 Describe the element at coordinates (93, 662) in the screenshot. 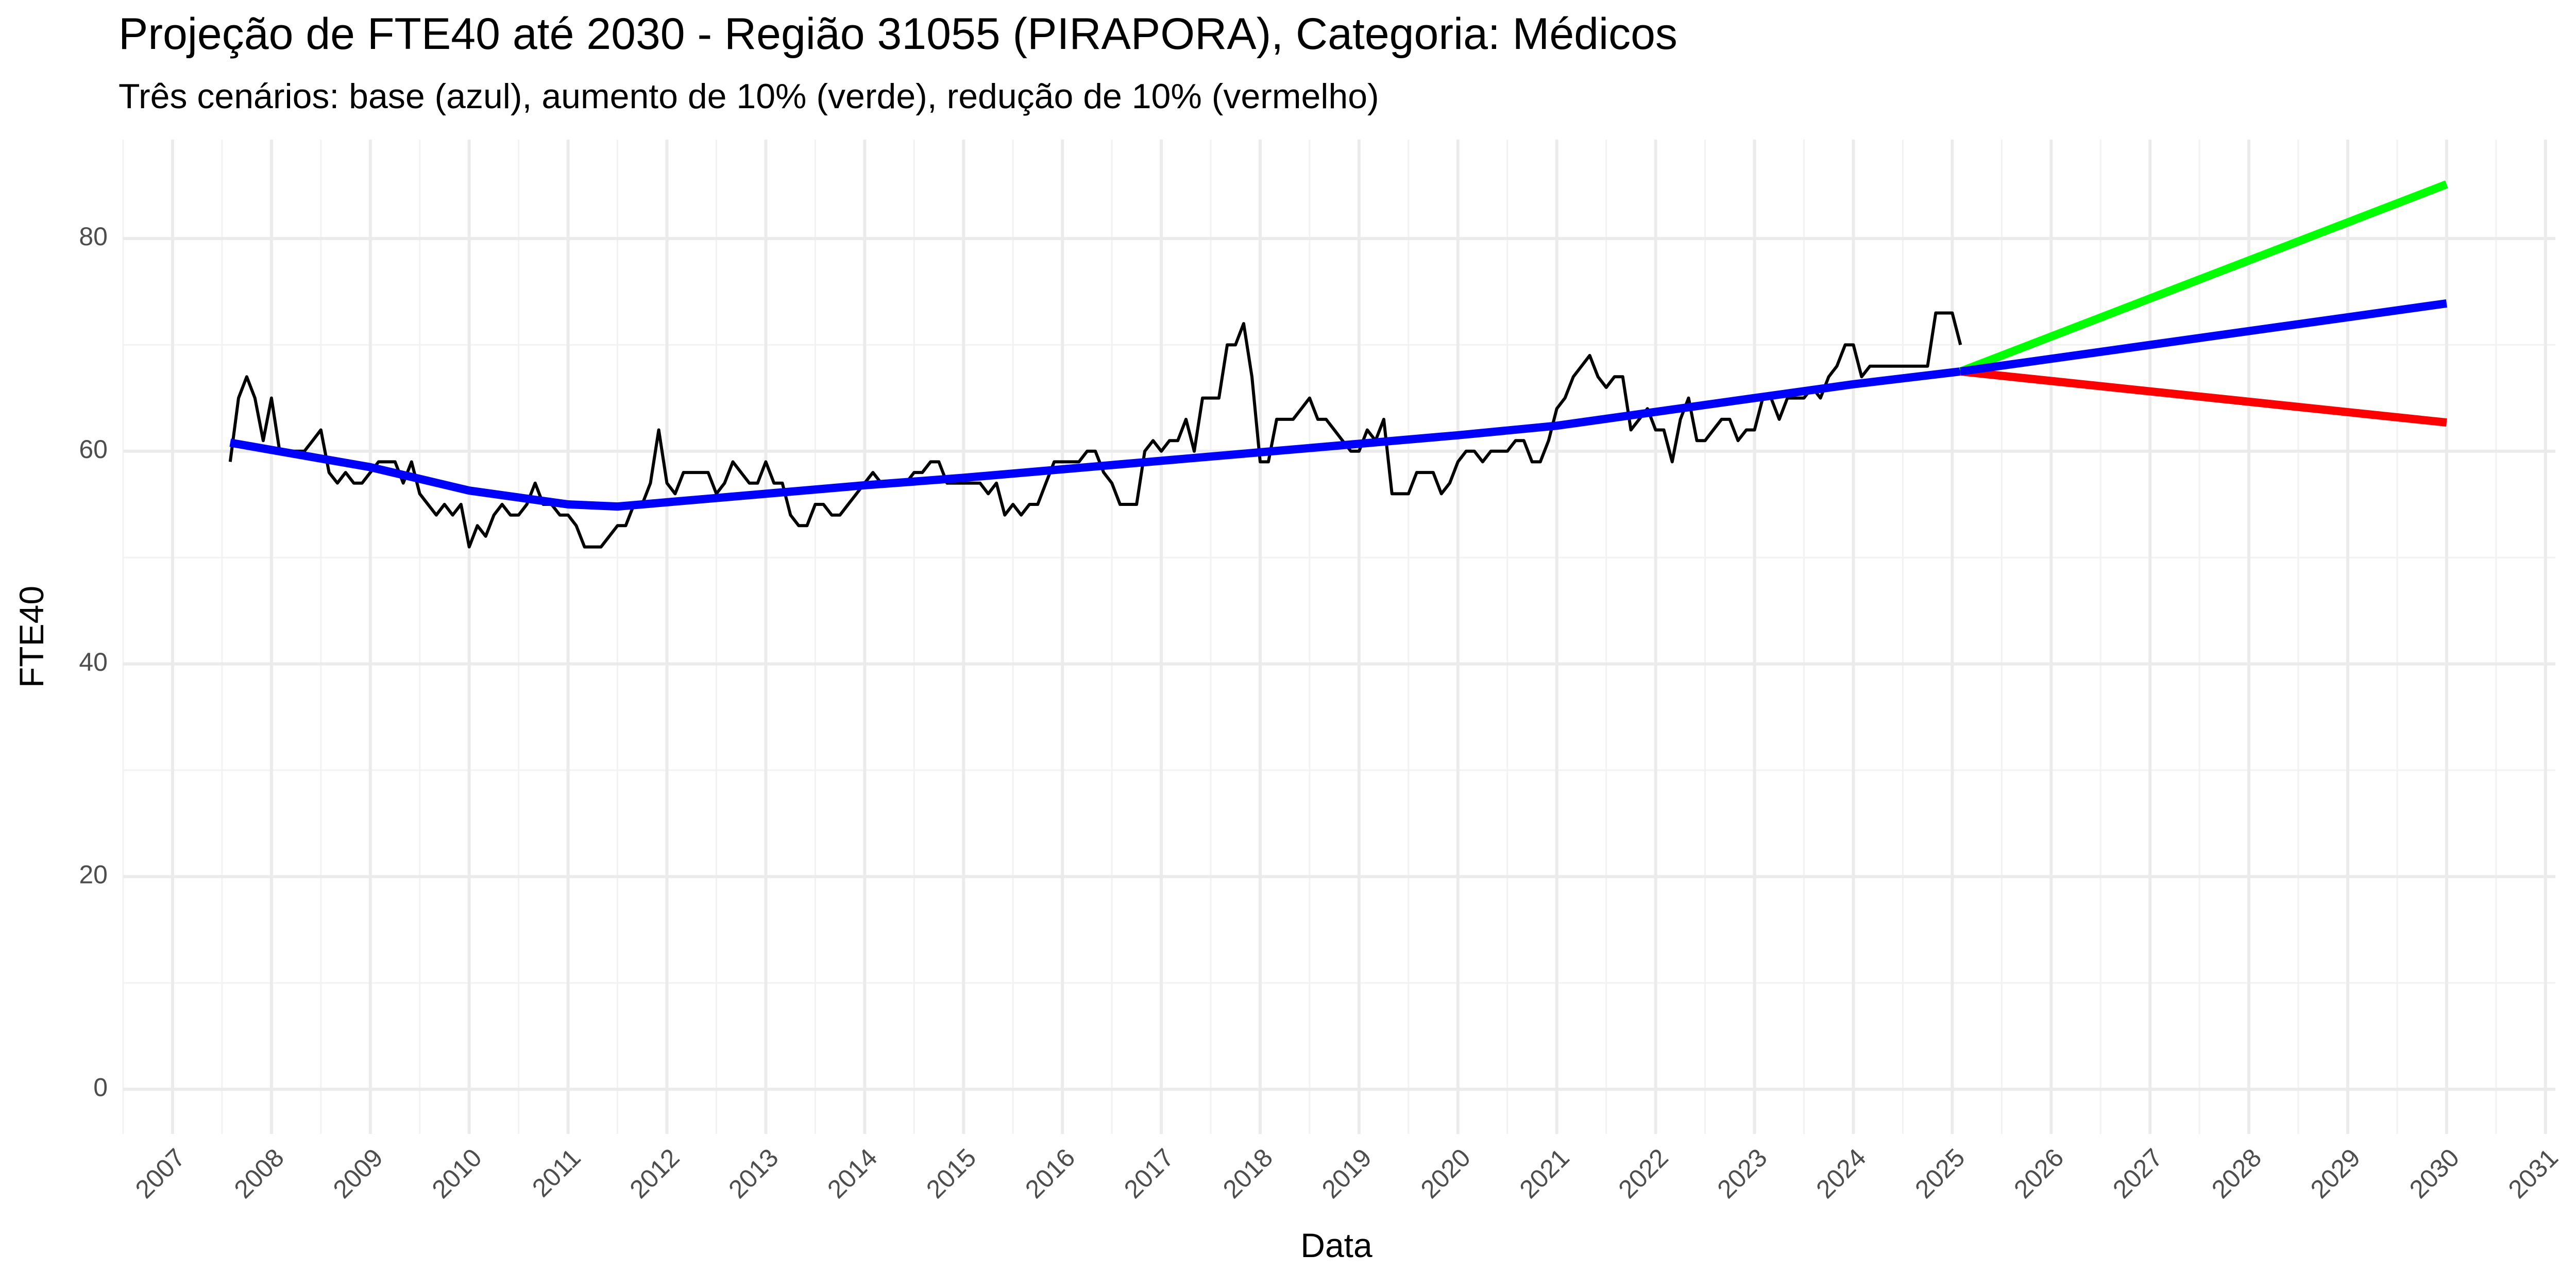

I see `y-tick-label: 40` at that location.